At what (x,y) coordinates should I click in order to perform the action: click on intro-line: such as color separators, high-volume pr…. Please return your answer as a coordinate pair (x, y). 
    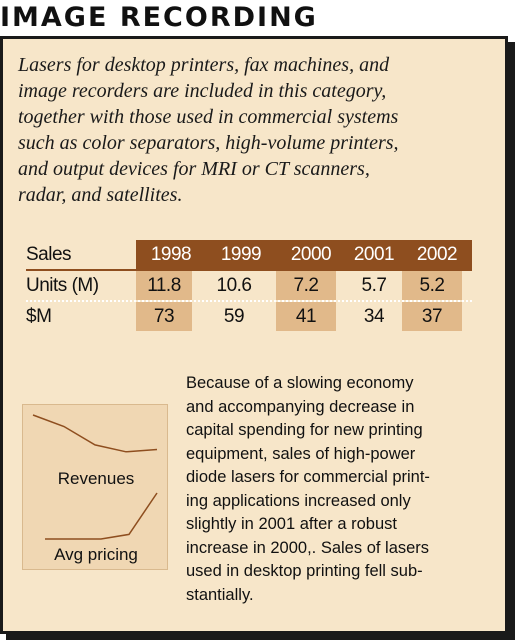
    Looking at the image, I should click on (208, 143).